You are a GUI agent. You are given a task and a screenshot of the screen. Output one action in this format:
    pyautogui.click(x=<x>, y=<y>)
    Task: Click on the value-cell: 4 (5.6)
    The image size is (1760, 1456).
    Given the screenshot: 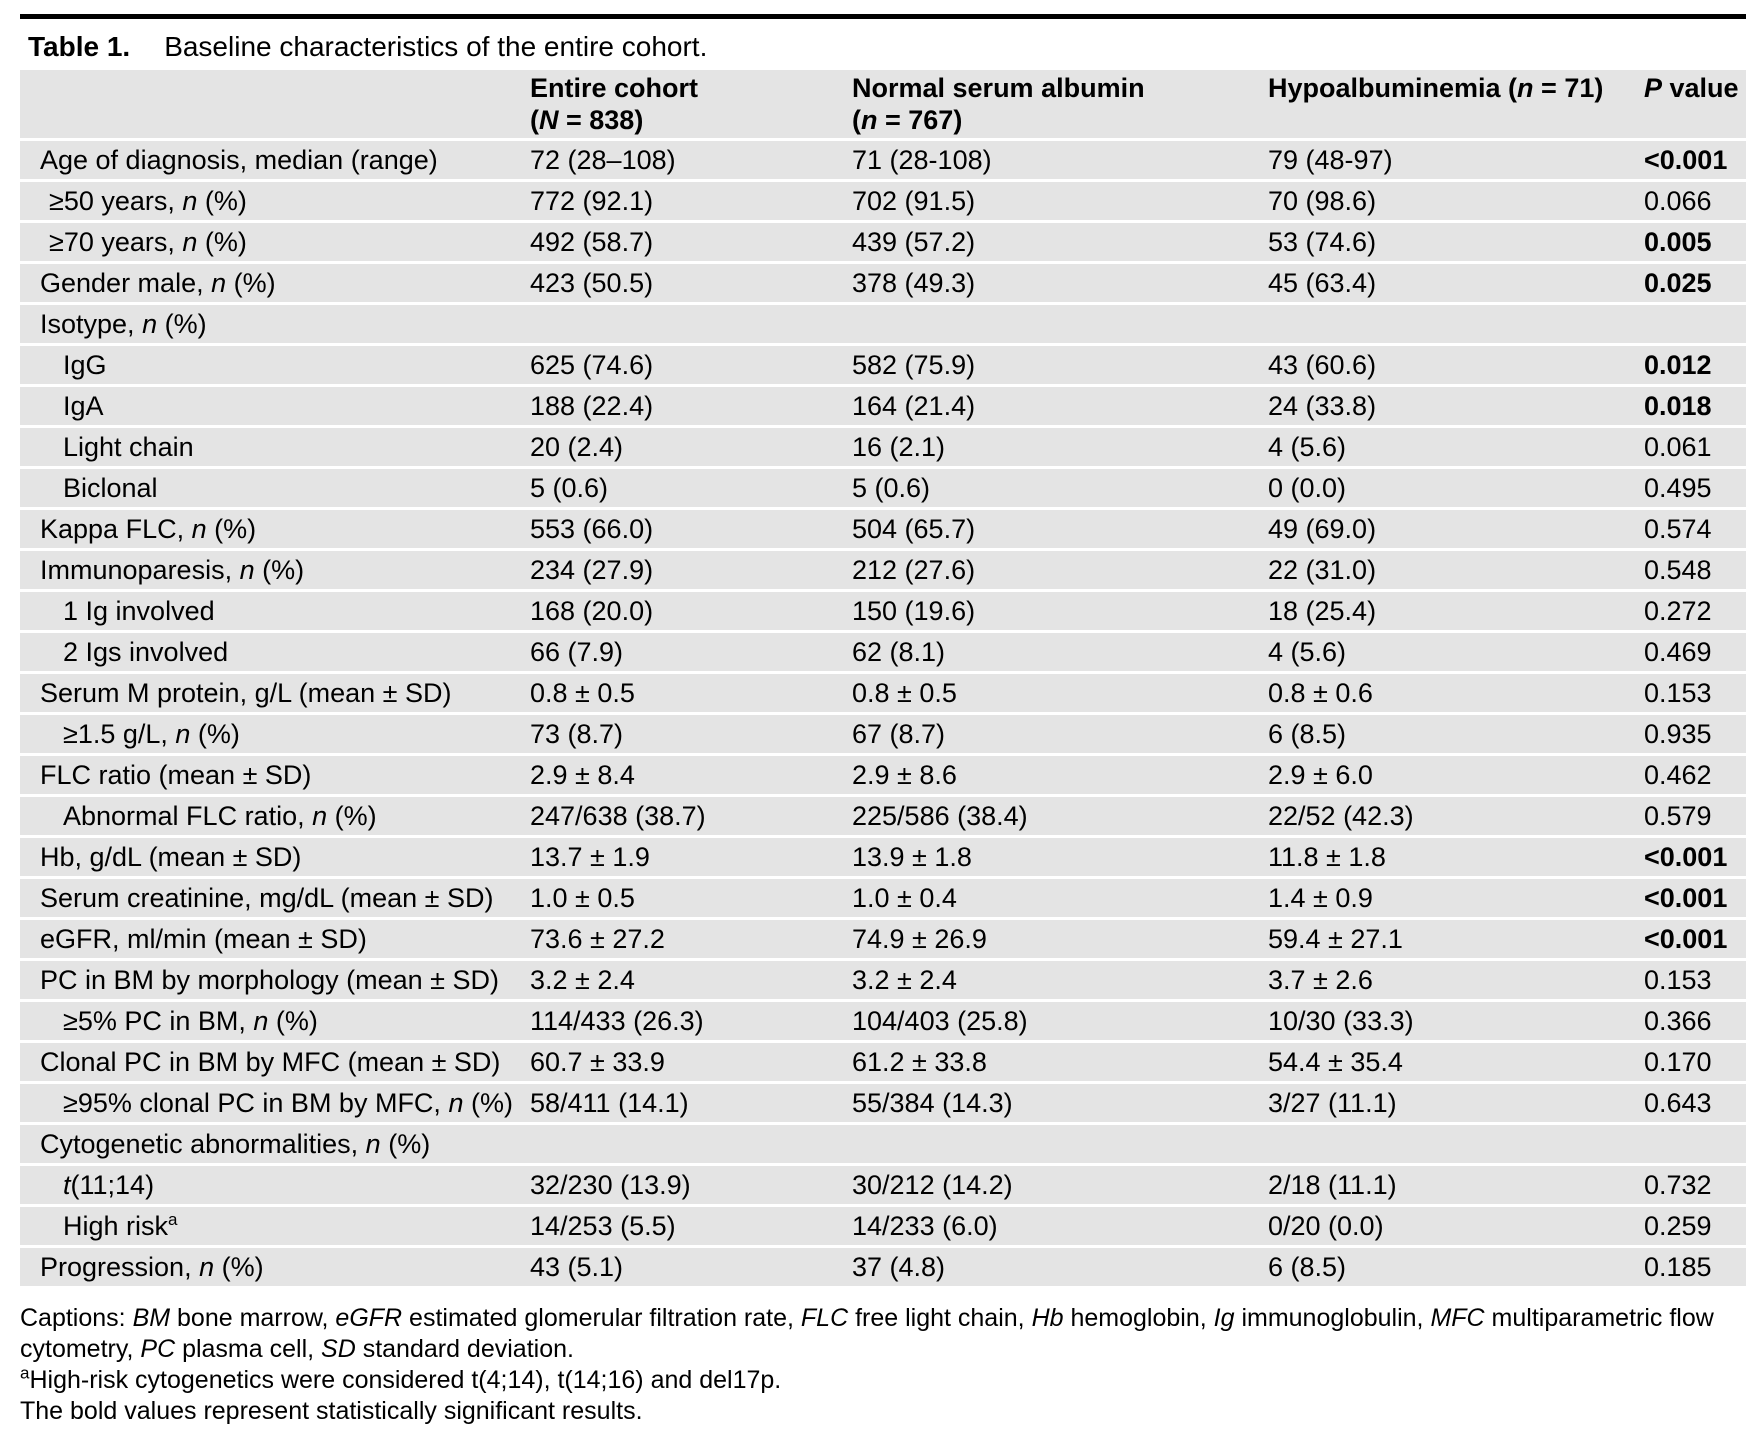 What is the action you would take?
    pyautogui.click(x=1456, y=447)
    